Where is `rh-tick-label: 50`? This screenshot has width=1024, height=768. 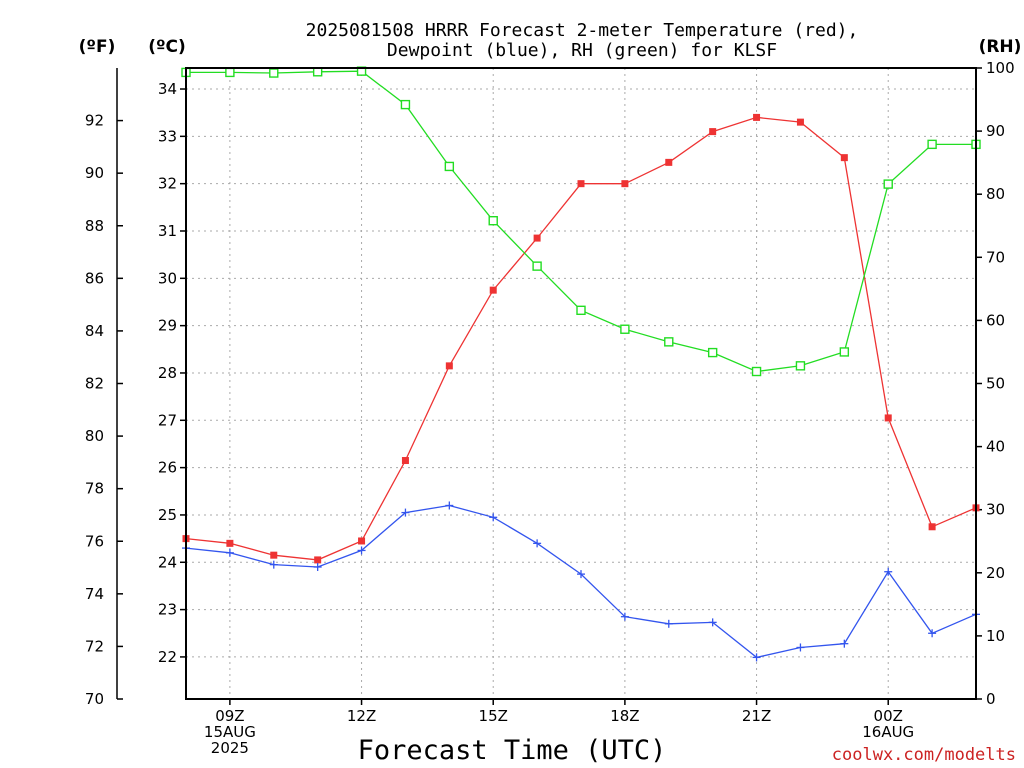 rh-tick-label: 50 is located at coordinates (995, 384).